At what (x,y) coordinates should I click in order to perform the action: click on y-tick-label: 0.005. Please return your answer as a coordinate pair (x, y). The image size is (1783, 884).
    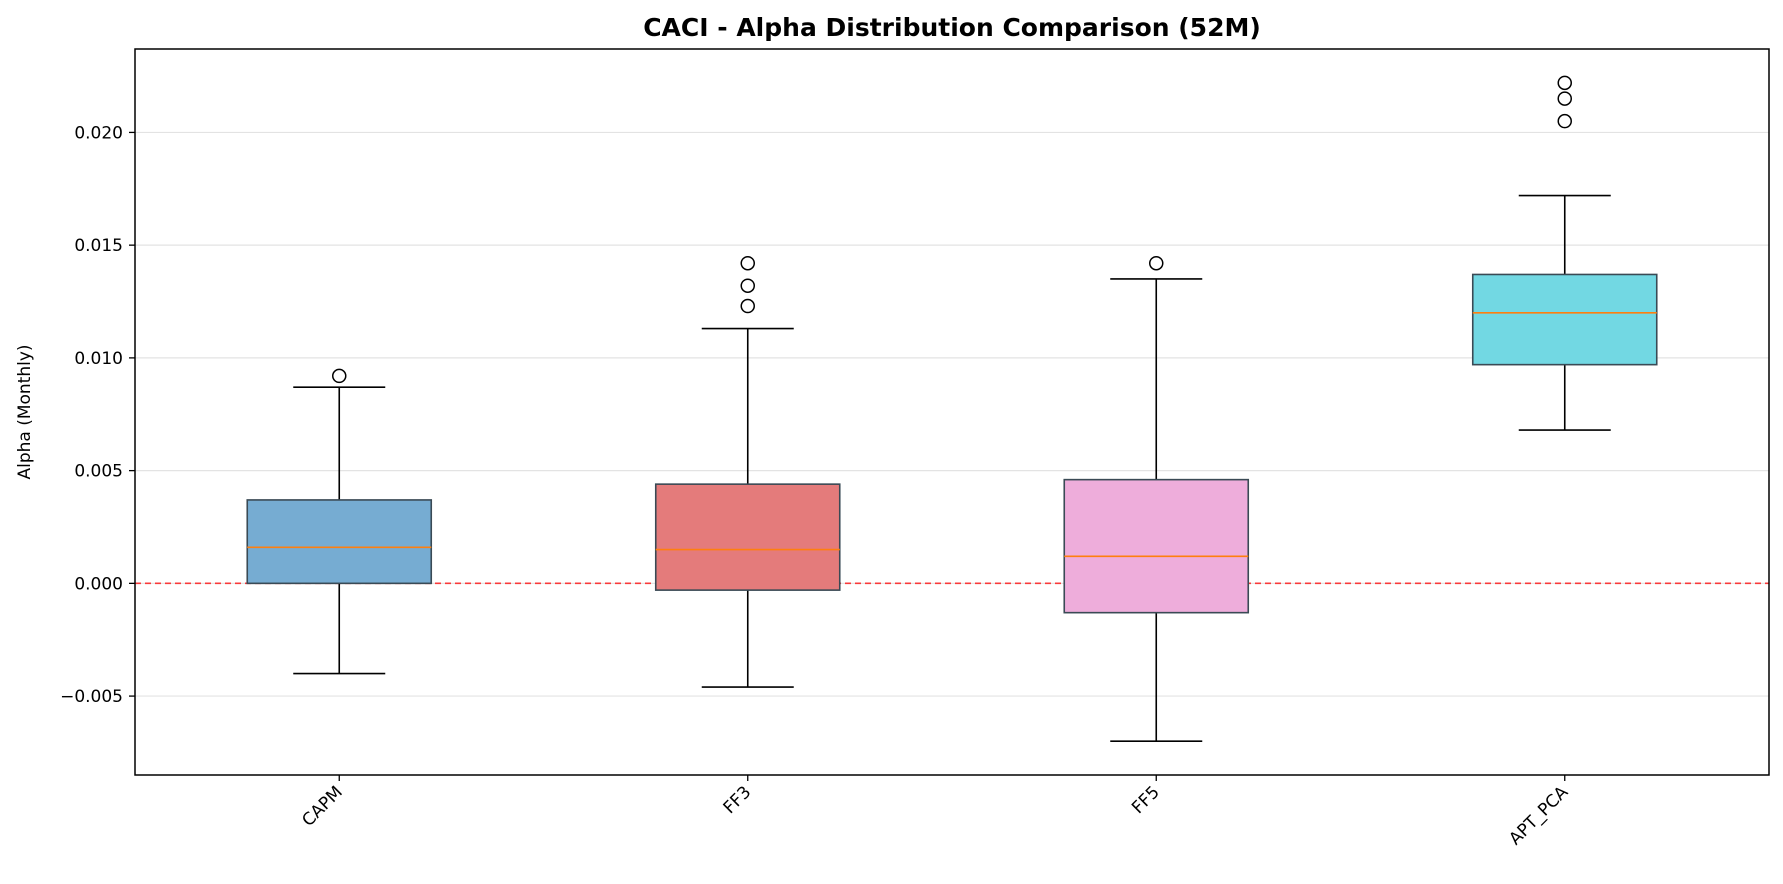
    Looking at the image, I should click on (98, 472).